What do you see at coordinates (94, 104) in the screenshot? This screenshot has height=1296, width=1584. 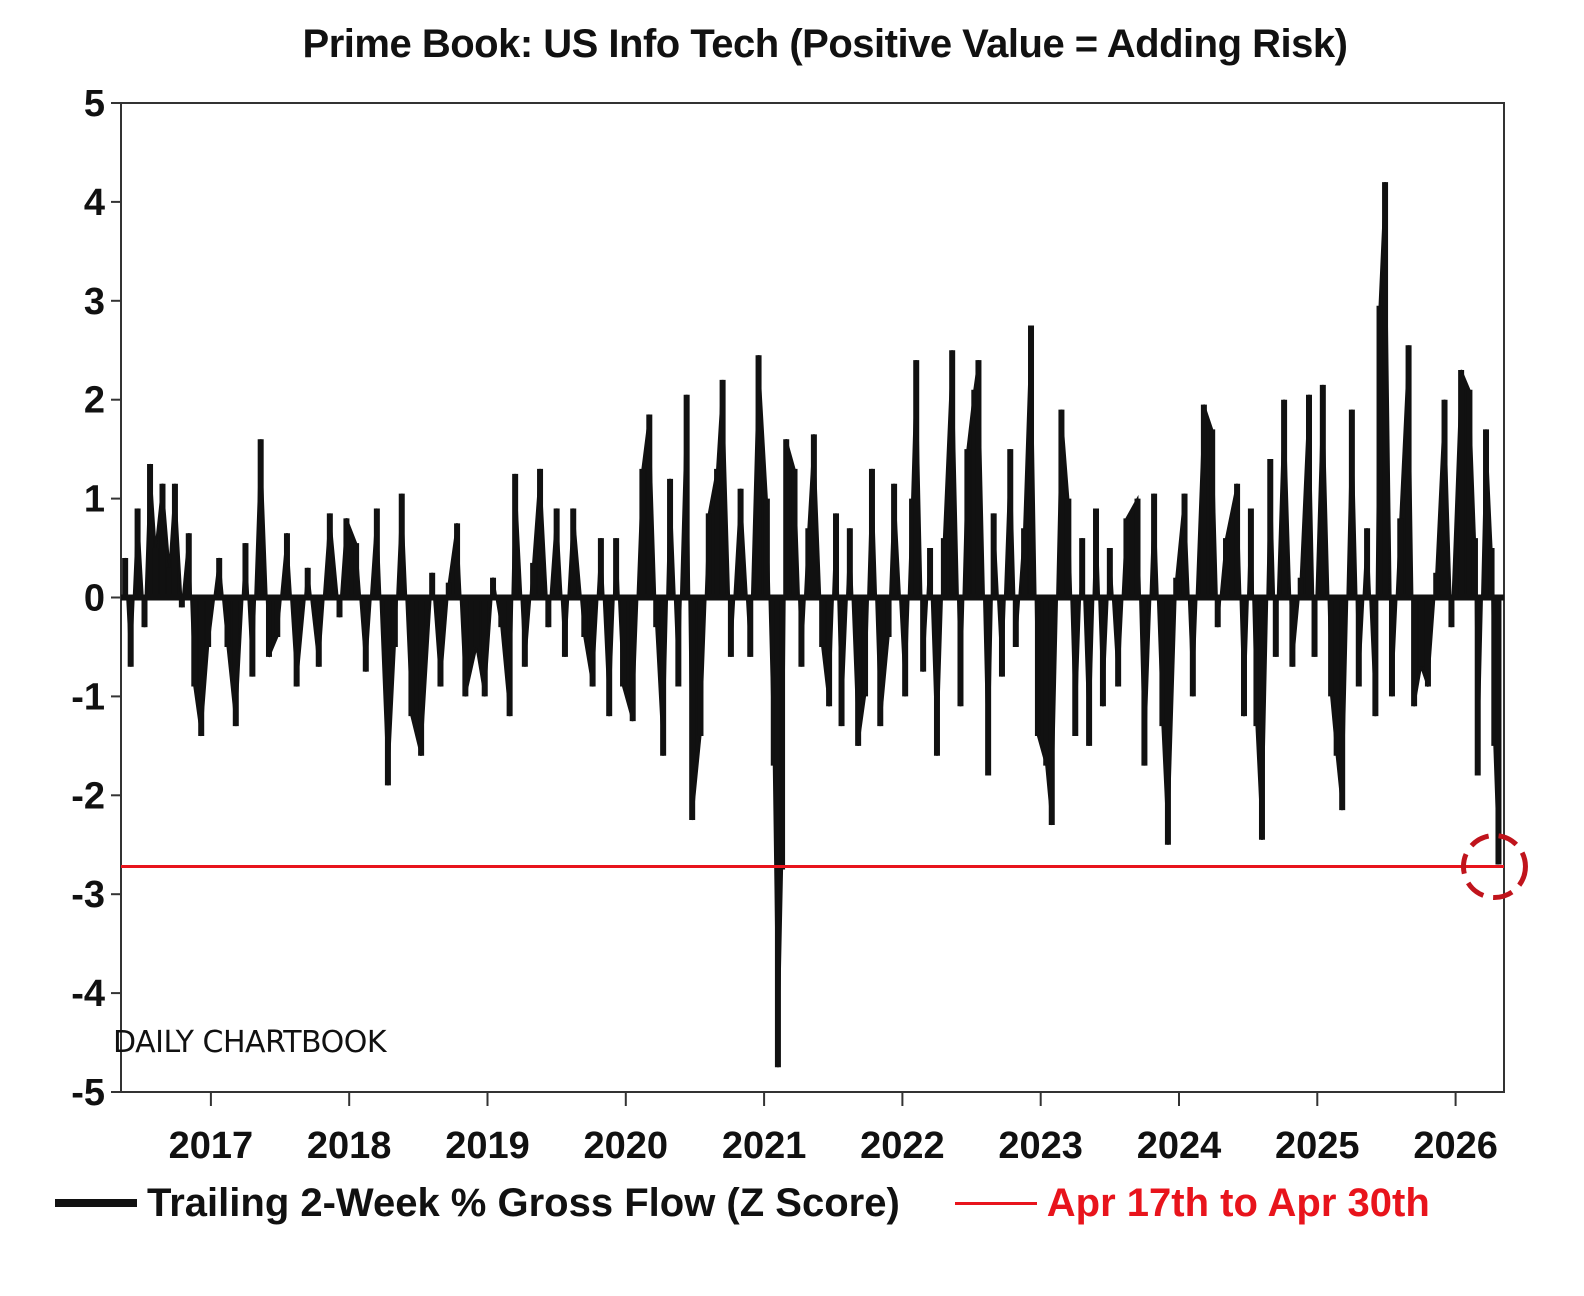 I see `y-tick-label: 5` at bounding box center [94, 104].